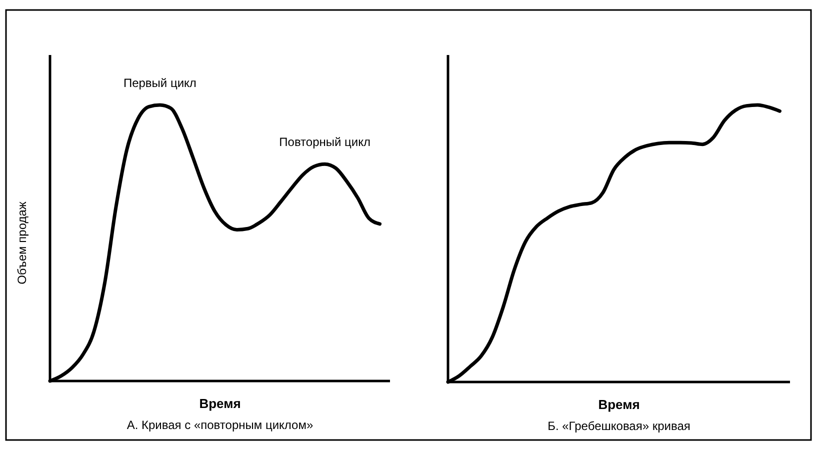  Describe the element at coordinates (325, 142) in the screenshot. I see `annotation: Повторный цикл` at that location.